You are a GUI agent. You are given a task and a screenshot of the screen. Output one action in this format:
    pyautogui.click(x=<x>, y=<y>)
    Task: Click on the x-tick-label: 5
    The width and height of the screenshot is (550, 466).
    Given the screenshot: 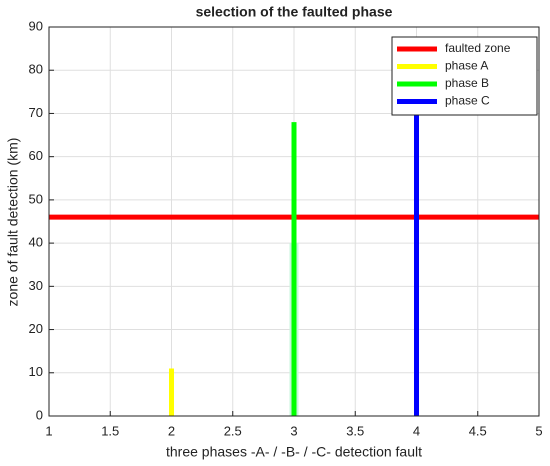 What is the action you would take?
    pyautogui.click(x=538, y=430)
    